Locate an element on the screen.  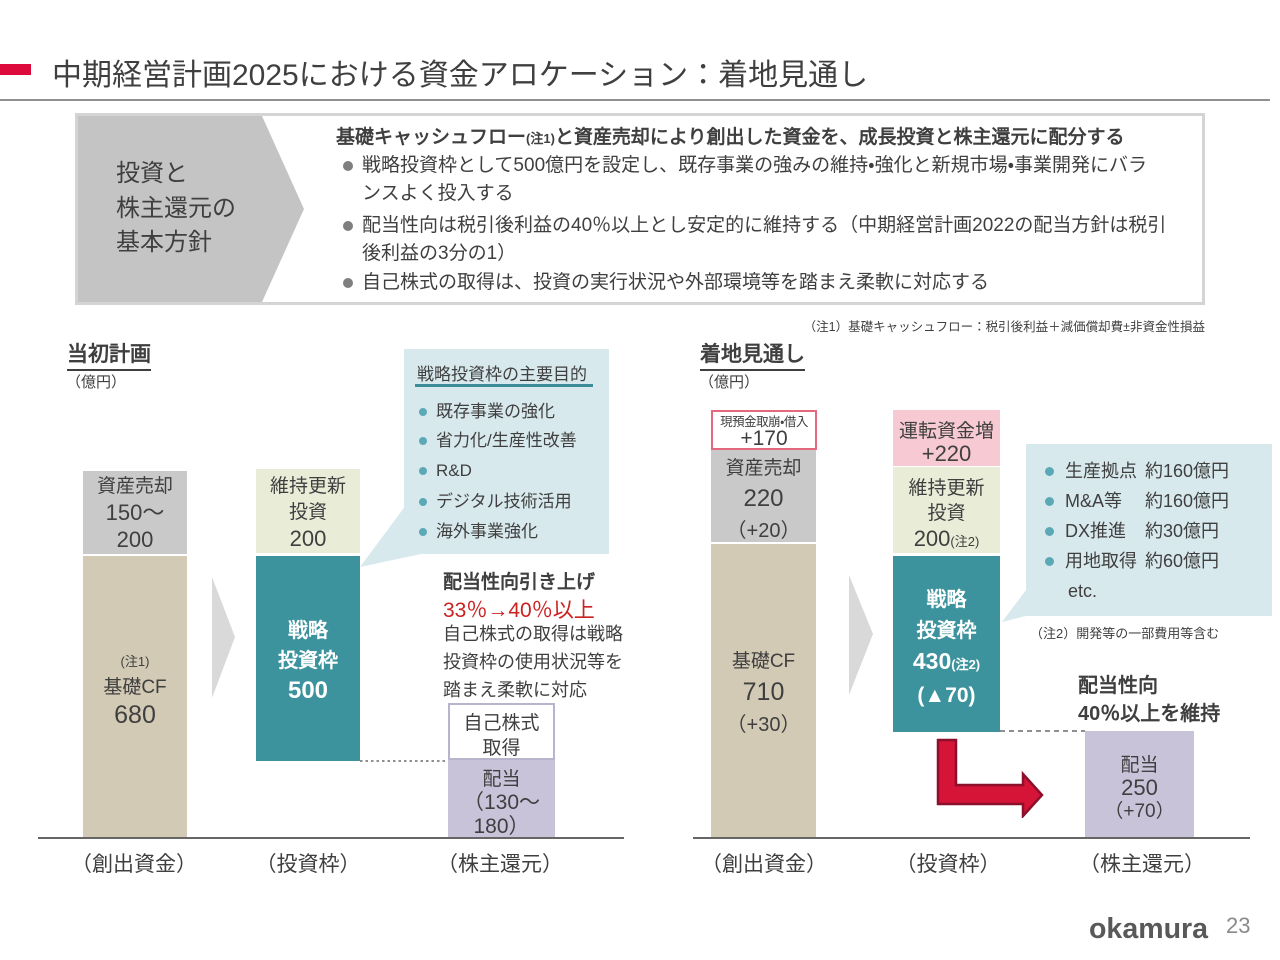
svg-text: okamura is located at coordinates (1149, 928).